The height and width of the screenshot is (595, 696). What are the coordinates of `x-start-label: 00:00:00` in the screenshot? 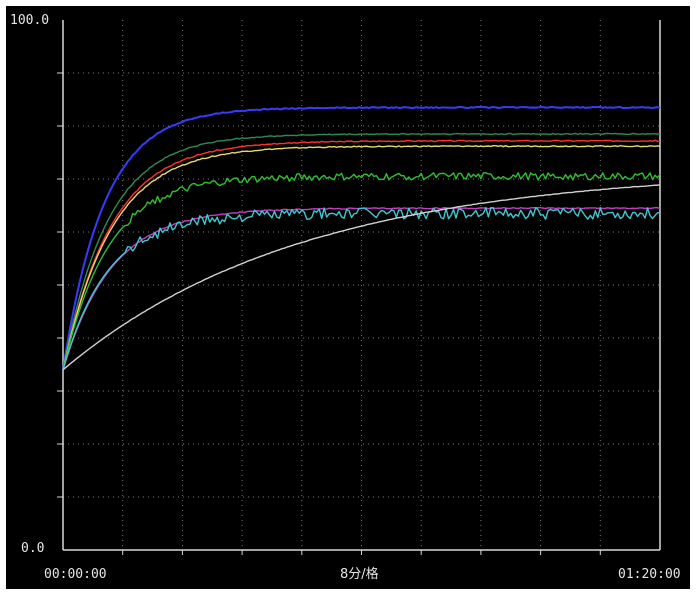 It's located at (75, 574).